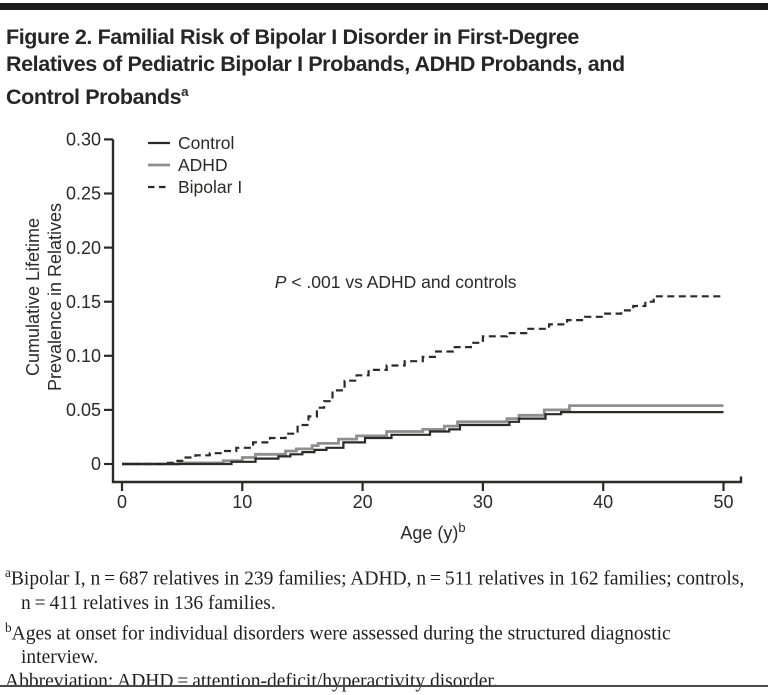 The width and height of the screenshot is (768, 695). Describe the element at coordinates (384, 686) in the screenshot. I see `figure-bottom-rule` at that location.